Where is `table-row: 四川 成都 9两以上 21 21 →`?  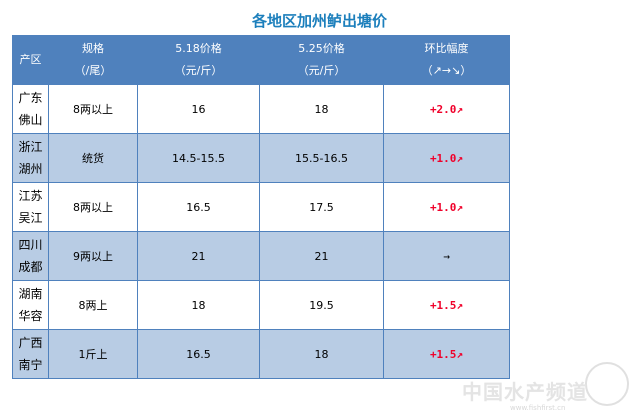 table-row: 四川 成都 9两以上 21 21 → is located at coordinates (261, 256).